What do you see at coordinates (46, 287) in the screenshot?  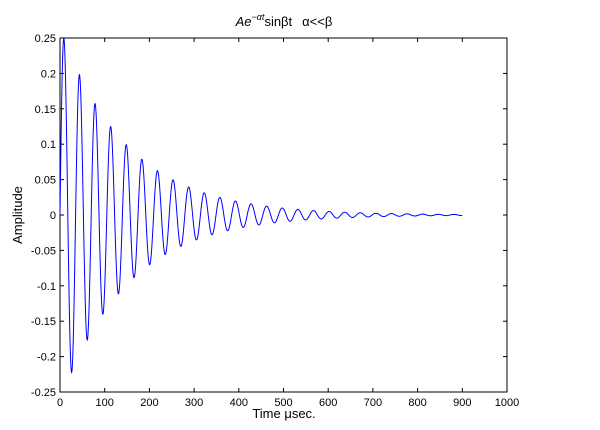 I see `y-tick-label: -0.1` at bounding box center [46, 287].